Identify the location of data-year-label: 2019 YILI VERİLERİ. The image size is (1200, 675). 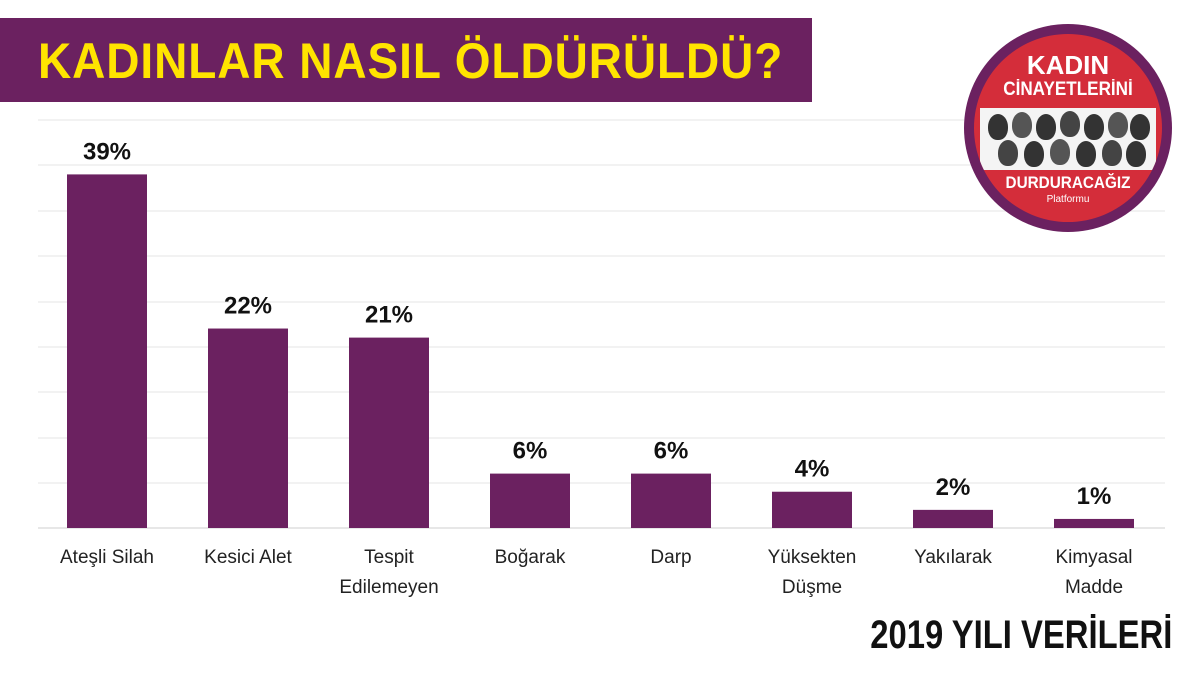
(1020, 635).